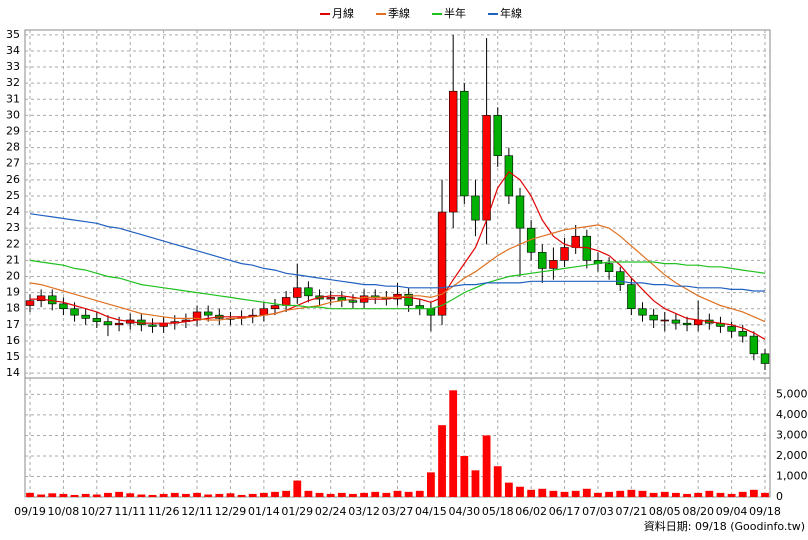 The height and width of the screenshot is (540, 808). What do you see at coordinates (792, 455) in the screenshot?
I see `y2-tick-label: 2,000` at bounding box center [792, 455].